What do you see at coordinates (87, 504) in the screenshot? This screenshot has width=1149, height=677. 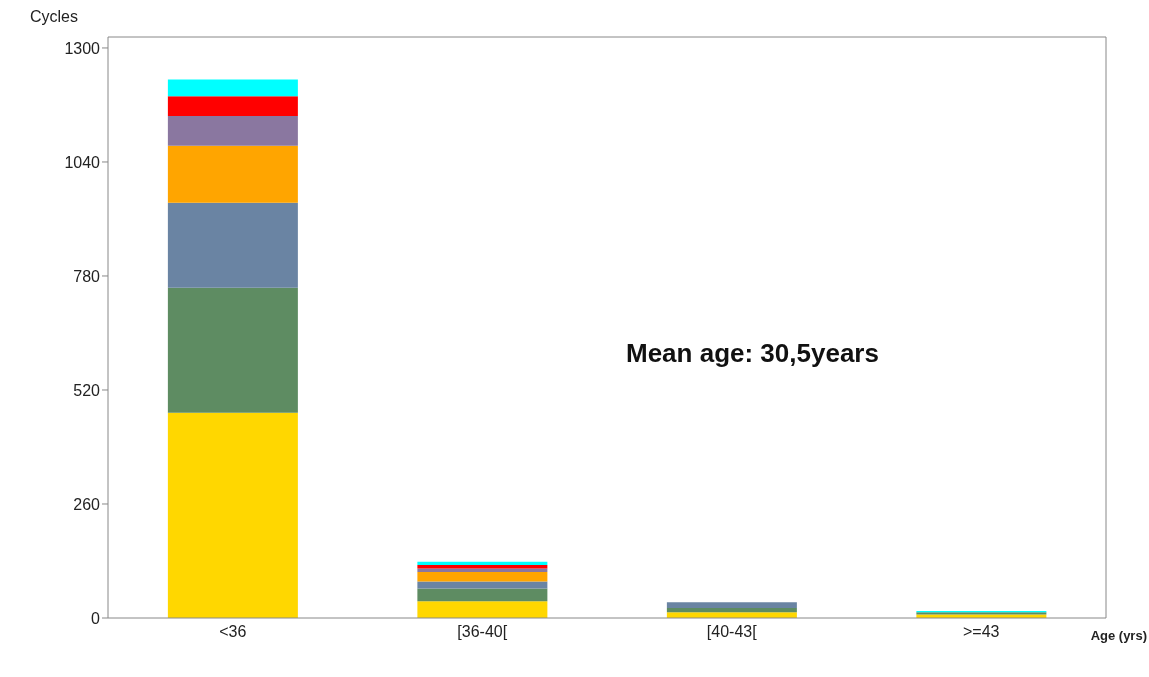 I see `y-tick-label: 260` at bounding box center [87, 504].